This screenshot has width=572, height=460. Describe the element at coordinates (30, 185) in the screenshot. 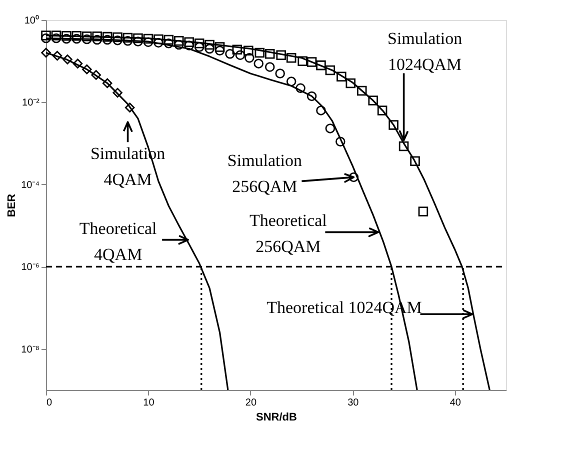

I see `y-tick-label: 10⁻⁴` at that location.